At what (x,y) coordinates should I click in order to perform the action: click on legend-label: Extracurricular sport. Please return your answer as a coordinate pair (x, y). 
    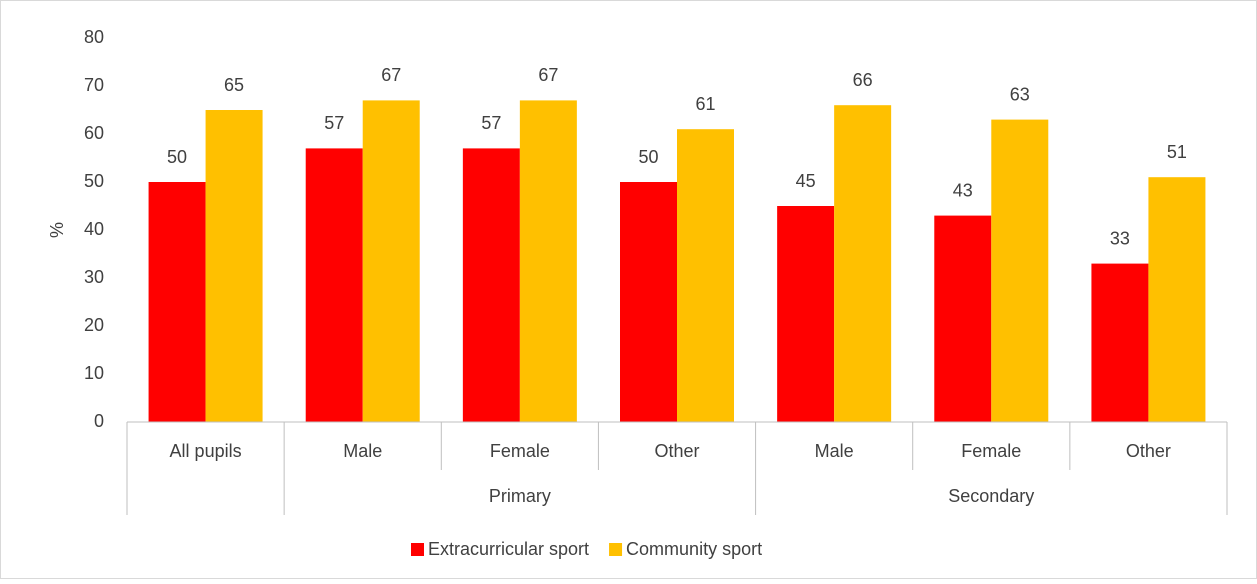
    Looking at the image, I should click on (508, 549).